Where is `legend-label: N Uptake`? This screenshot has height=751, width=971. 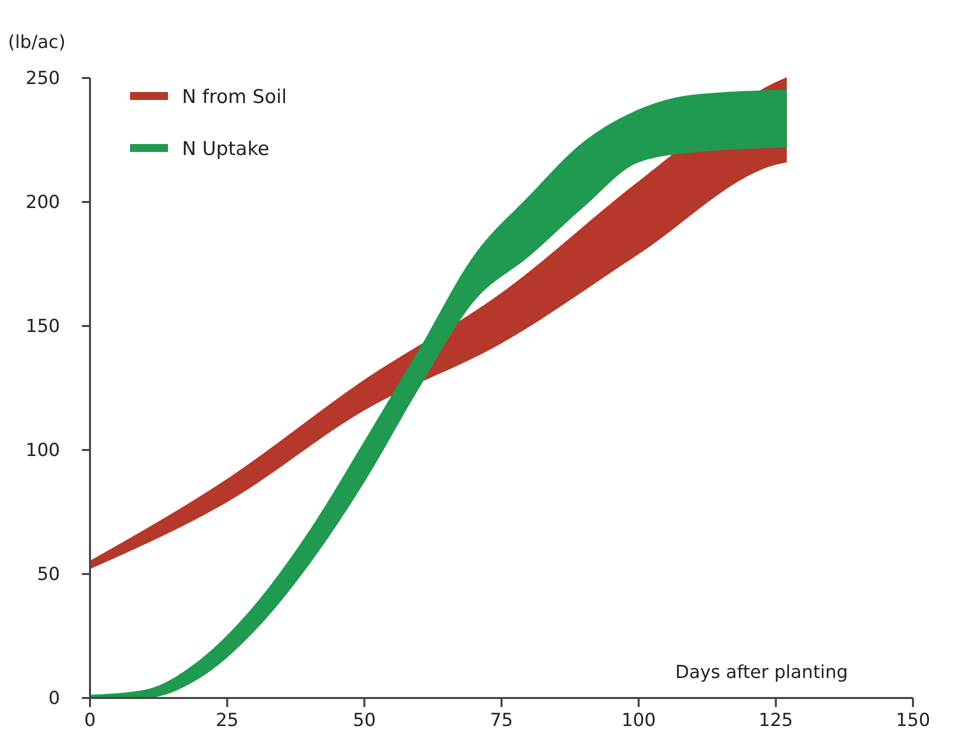
legend-label: N Uptake is located at coordinates (226, 149).